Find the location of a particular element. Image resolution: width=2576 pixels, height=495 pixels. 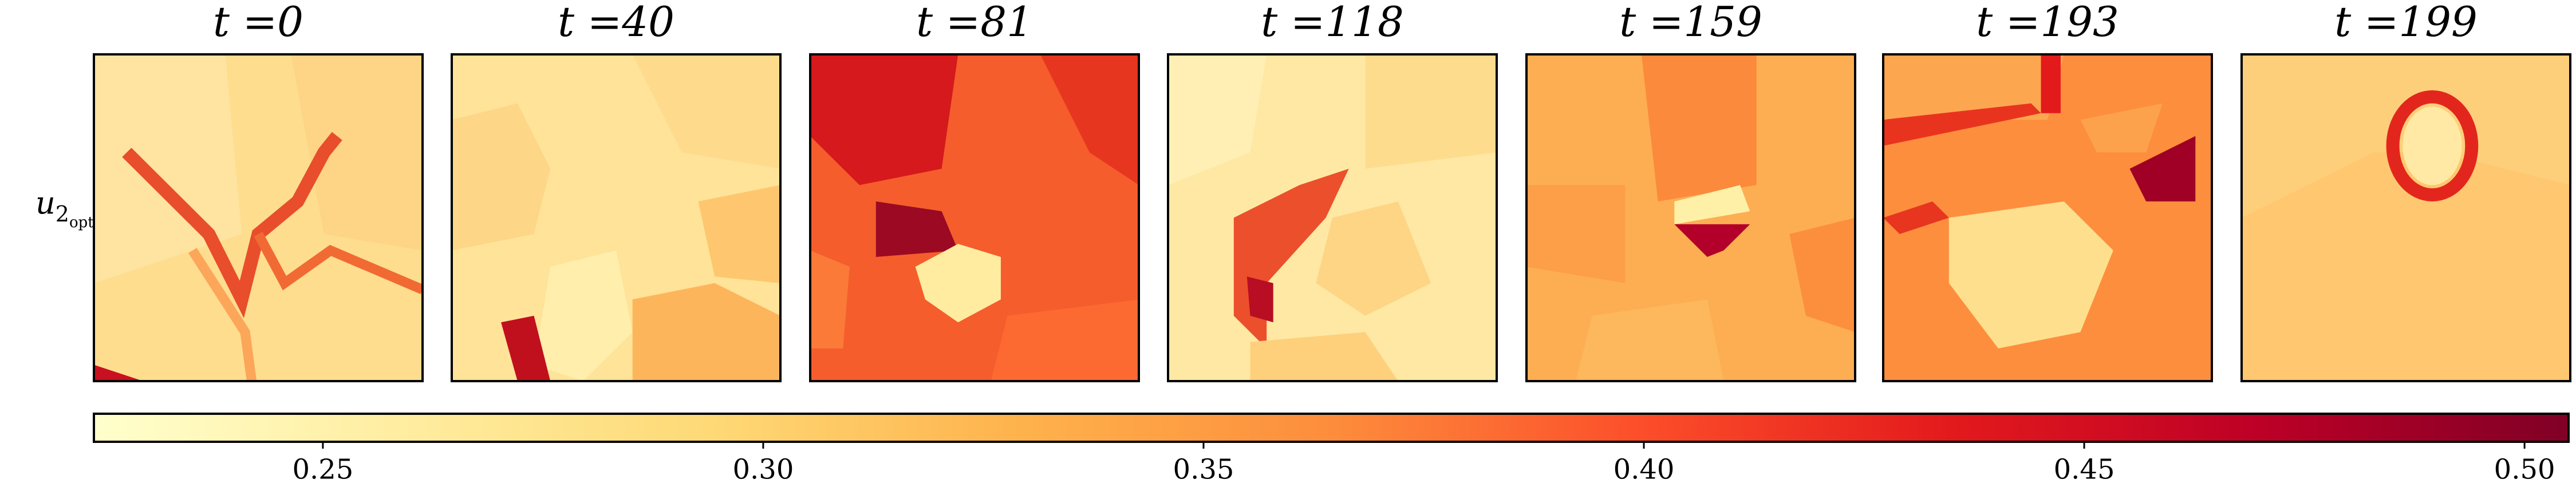

panel-title: t =0 is located at coordinates (258, 23).